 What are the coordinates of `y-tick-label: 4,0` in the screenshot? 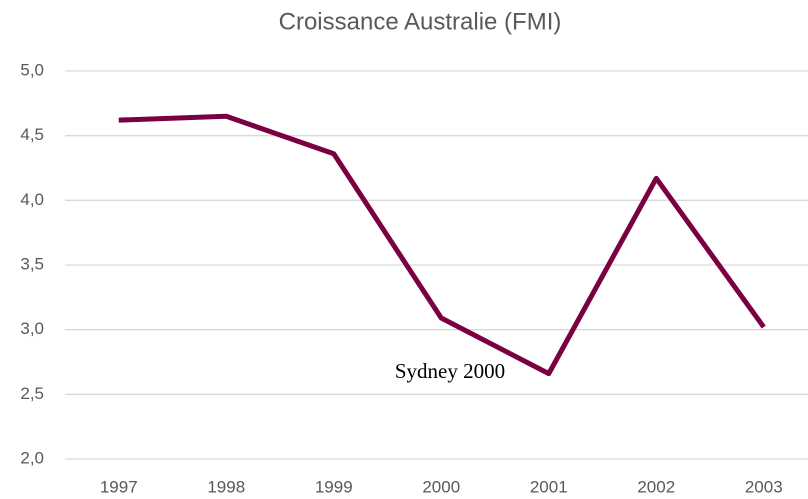 It's located at (32, 199).